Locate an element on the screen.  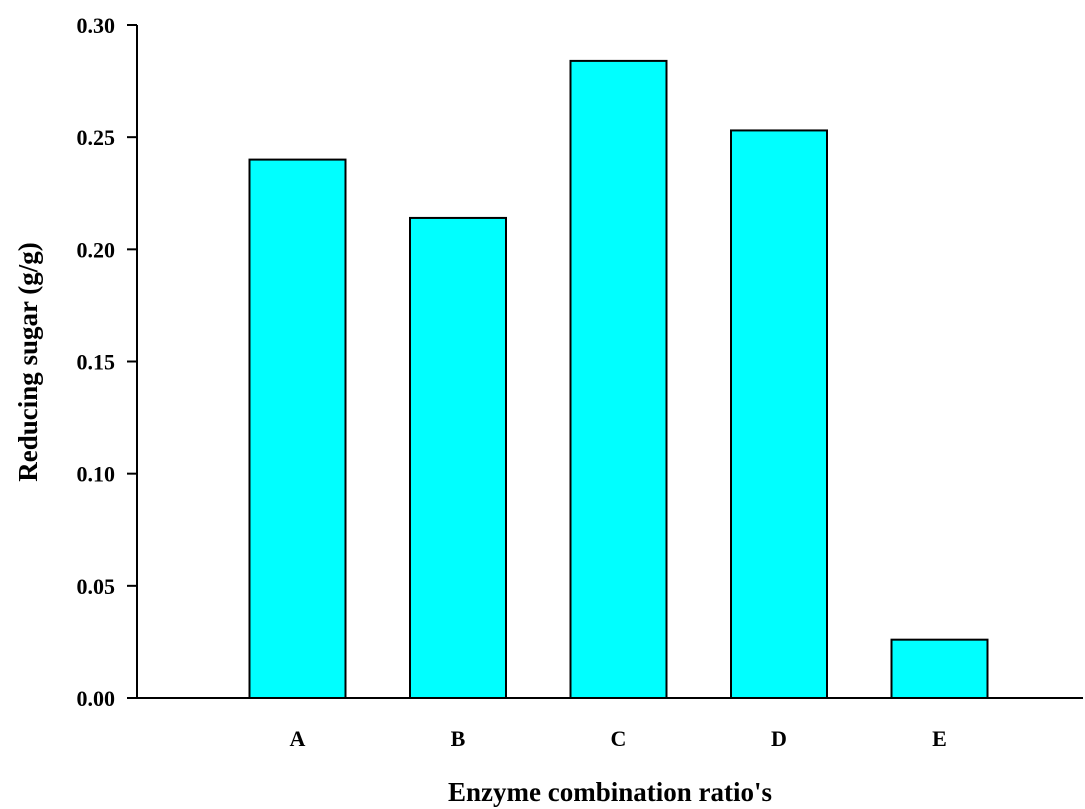
x-tick-label: C is located at coordinates (619, 738).